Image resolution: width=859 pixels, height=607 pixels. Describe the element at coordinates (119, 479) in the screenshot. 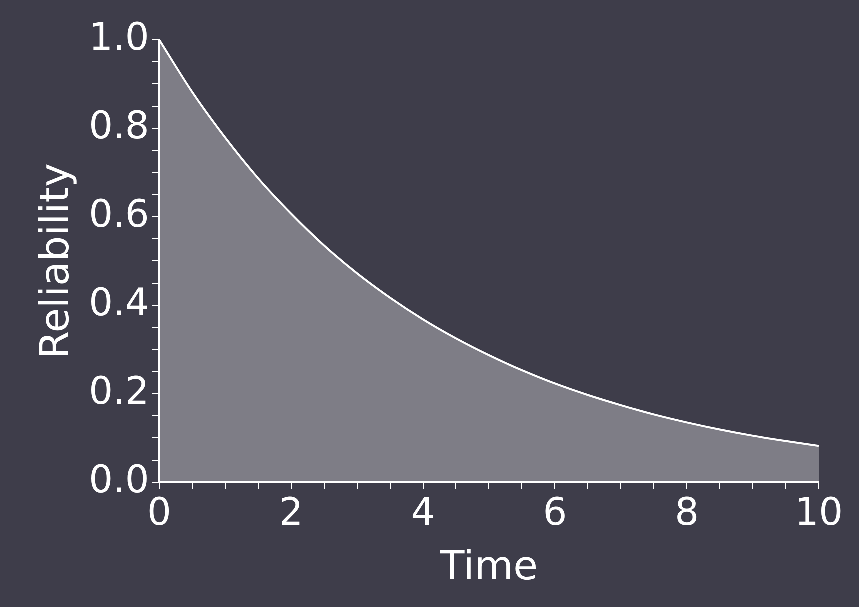

I see `y-tick-label: 0.0` at that location.